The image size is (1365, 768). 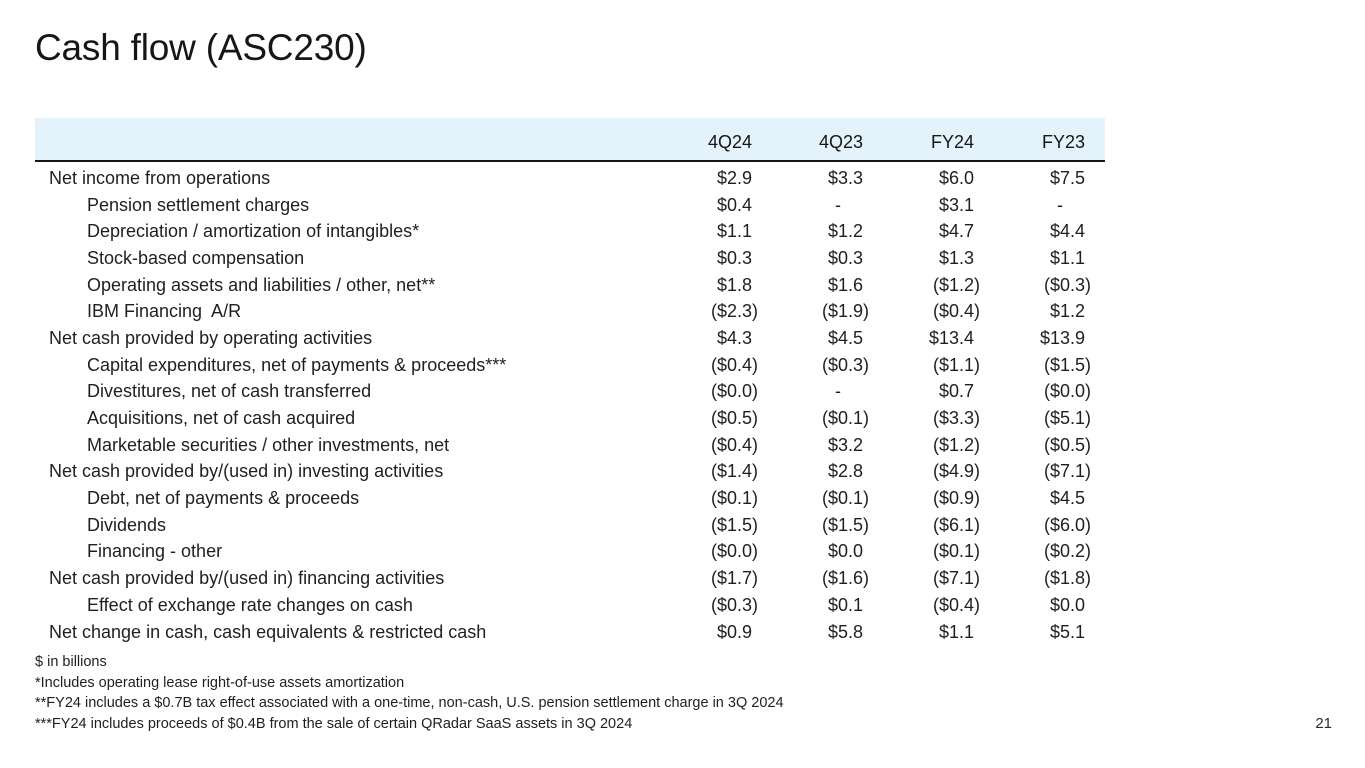 I want to click on value-fy23: -, so click(x=1060, y=204).